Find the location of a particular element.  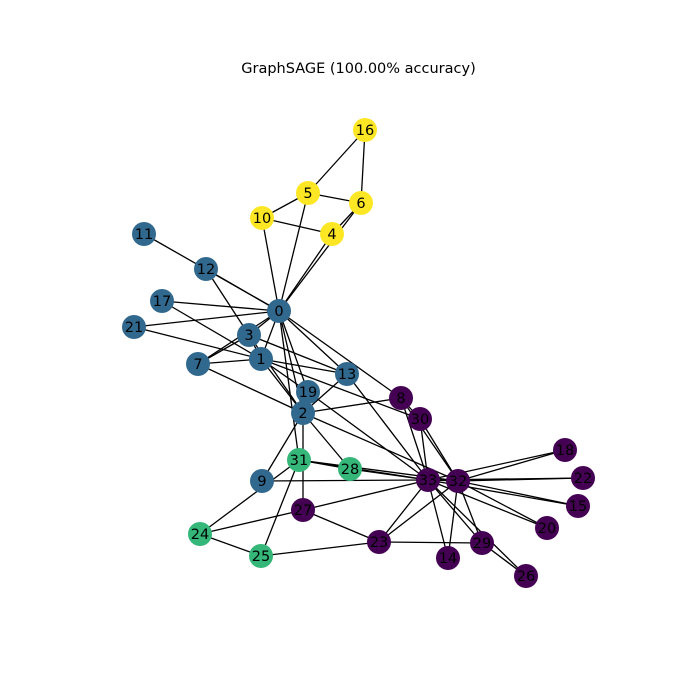

node-15: 15 is located at coordinates (578, 506).